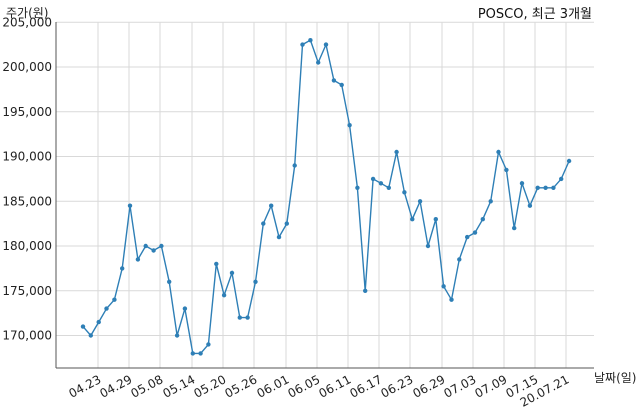 This screenshot has width=640, height=409. Describe the element at coordinates (146, 386) in the screenshot. I see `x-tick-label: 05.08` at that location.